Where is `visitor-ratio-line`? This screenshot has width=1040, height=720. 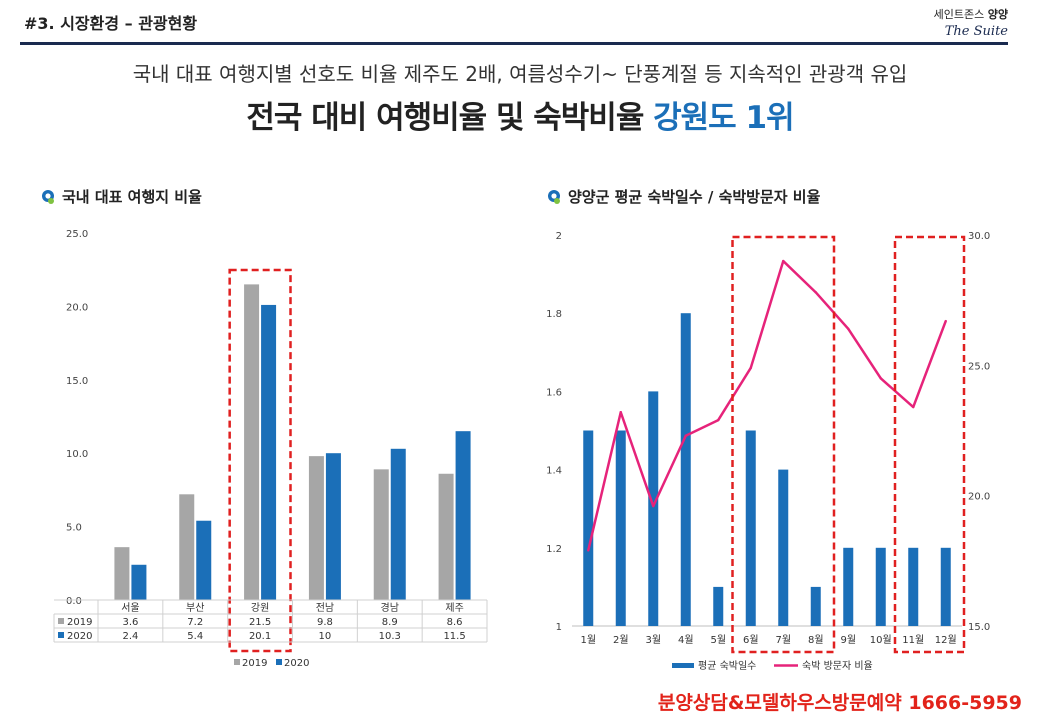
visitor-ratio-line is located at coordinates (767, 405).